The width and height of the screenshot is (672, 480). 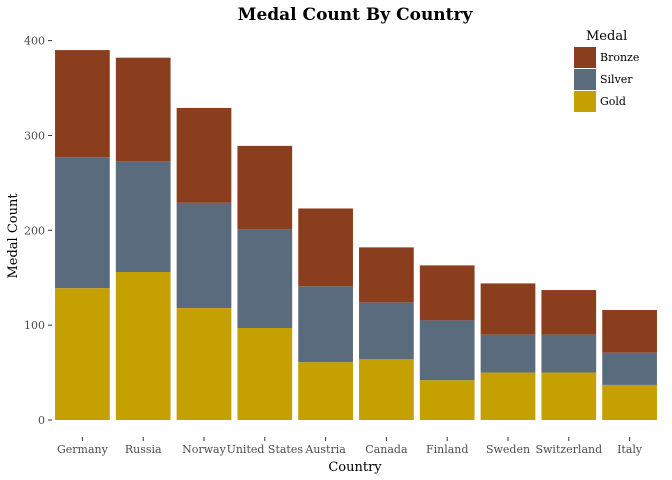 What do you see at coordinates (508, 396) in the screenshot?
I see `bar-gold-sweden` at bounding box center [508, 396].